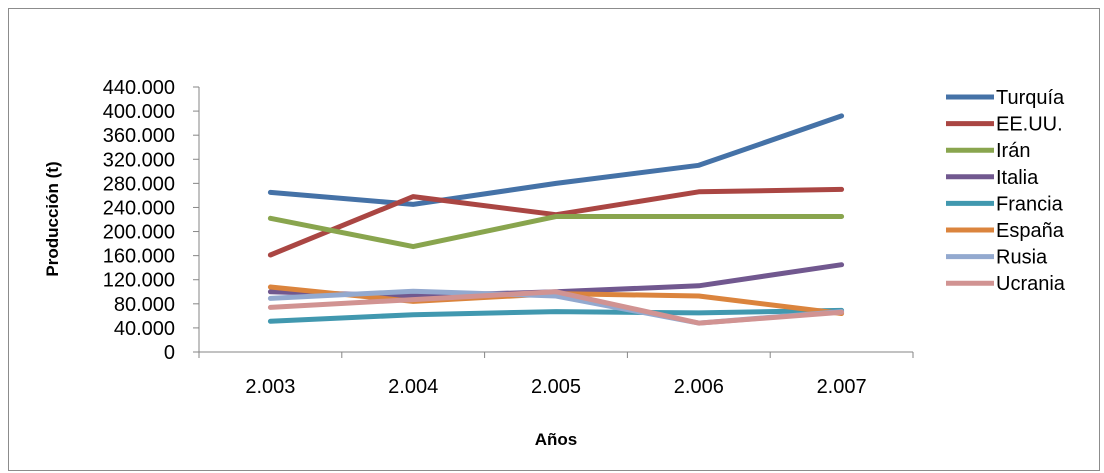 Image resolution: width=1104 pixels, height=473 pixels. I want to click on series-line-francia, so click(556, 315).